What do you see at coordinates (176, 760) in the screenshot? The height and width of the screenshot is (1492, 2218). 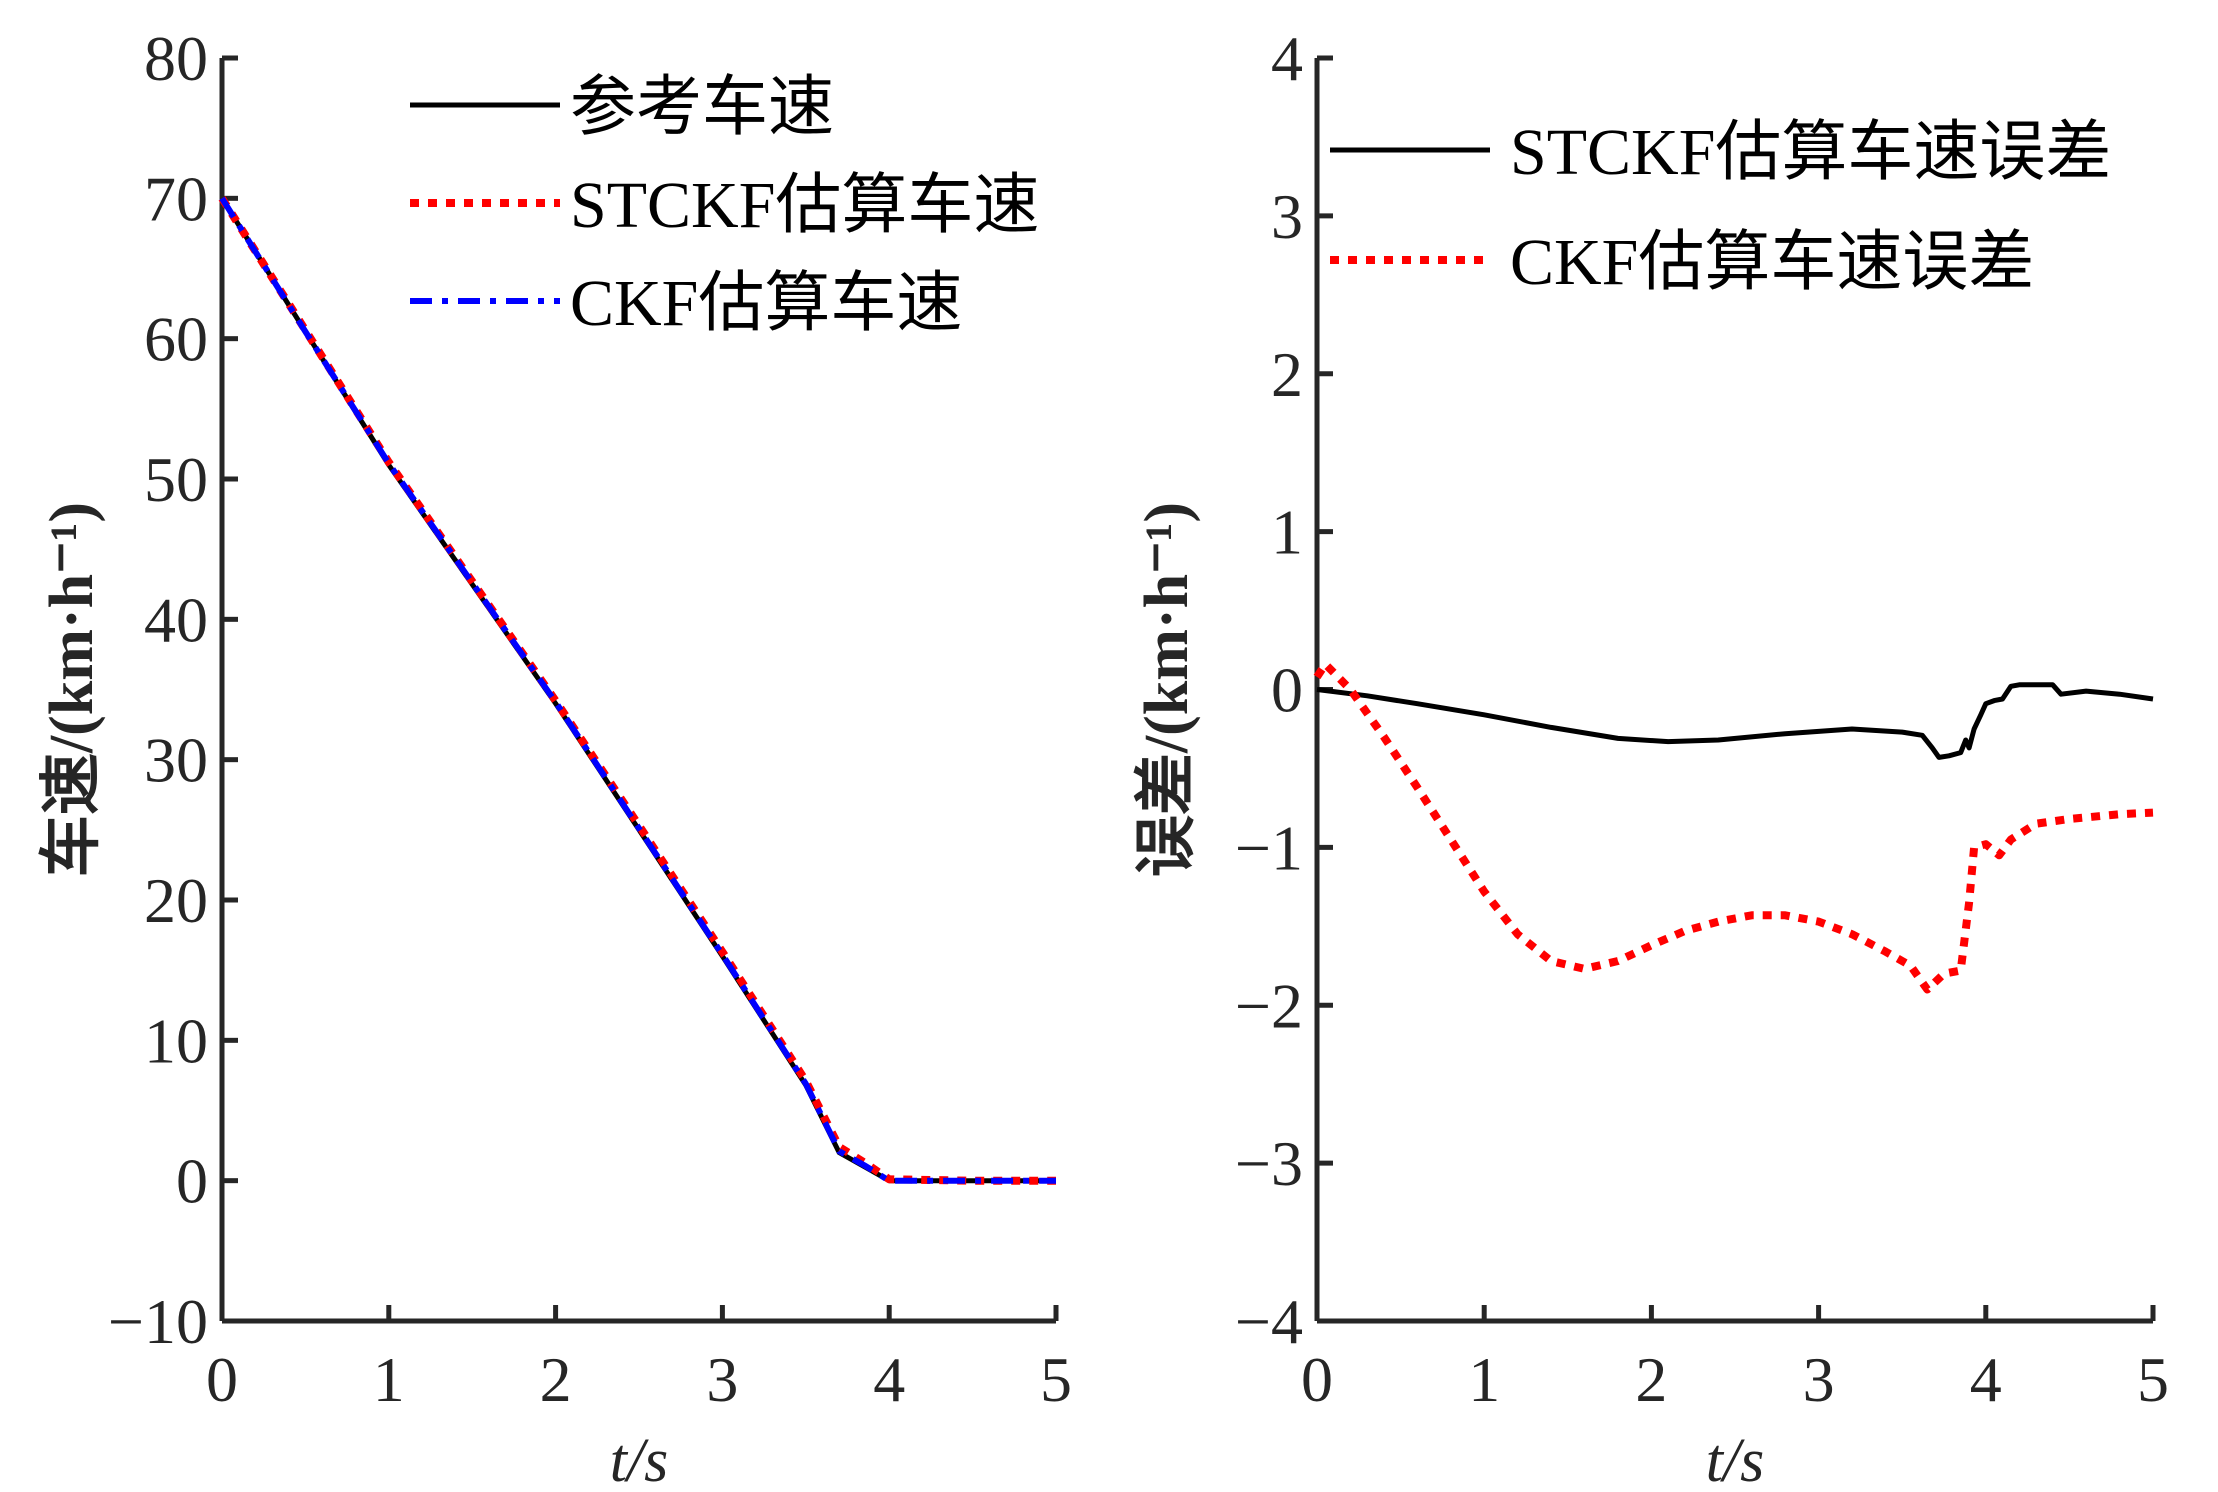 I see `y-tick-label: 30` at bounding box center [176, 760].